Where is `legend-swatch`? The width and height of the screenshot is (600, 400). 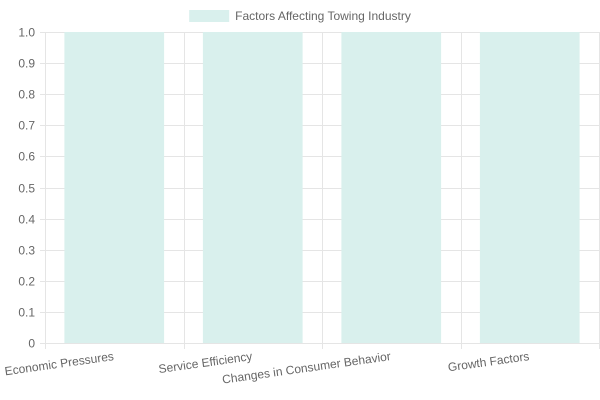
legend-swatch is located at coordinates (209, 16).